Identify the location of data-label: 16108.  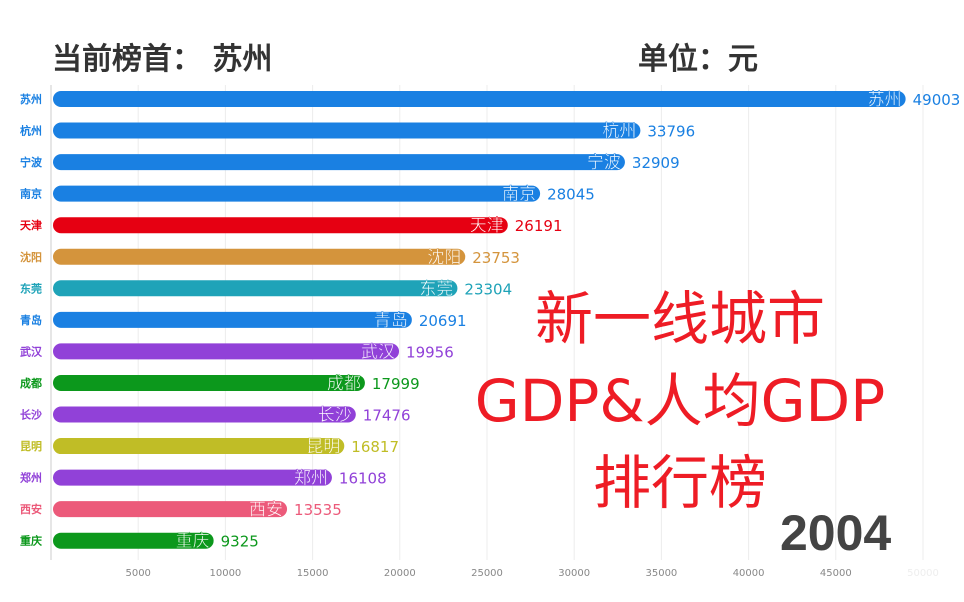
(363, 479).